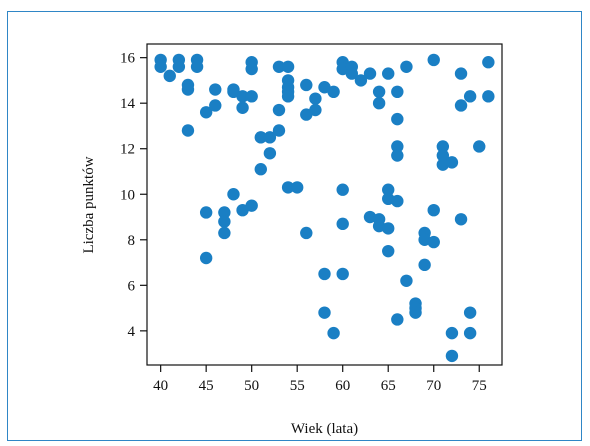  Describe the element at coordinates (297, 386) in the screenshot. I see `x-tick-label: 55` at that location.